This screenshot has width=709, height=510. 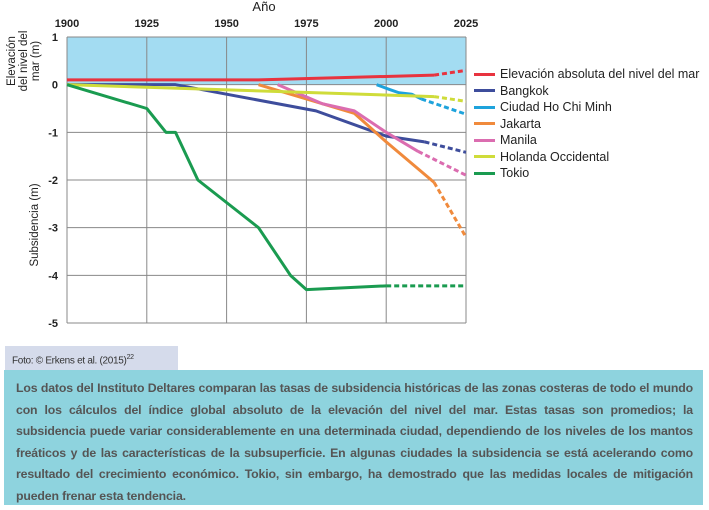 What do you see at coordinates (306, 24) in the screenshot?
I see `x-tick-label: 1975` at bounding box center [306, 24].